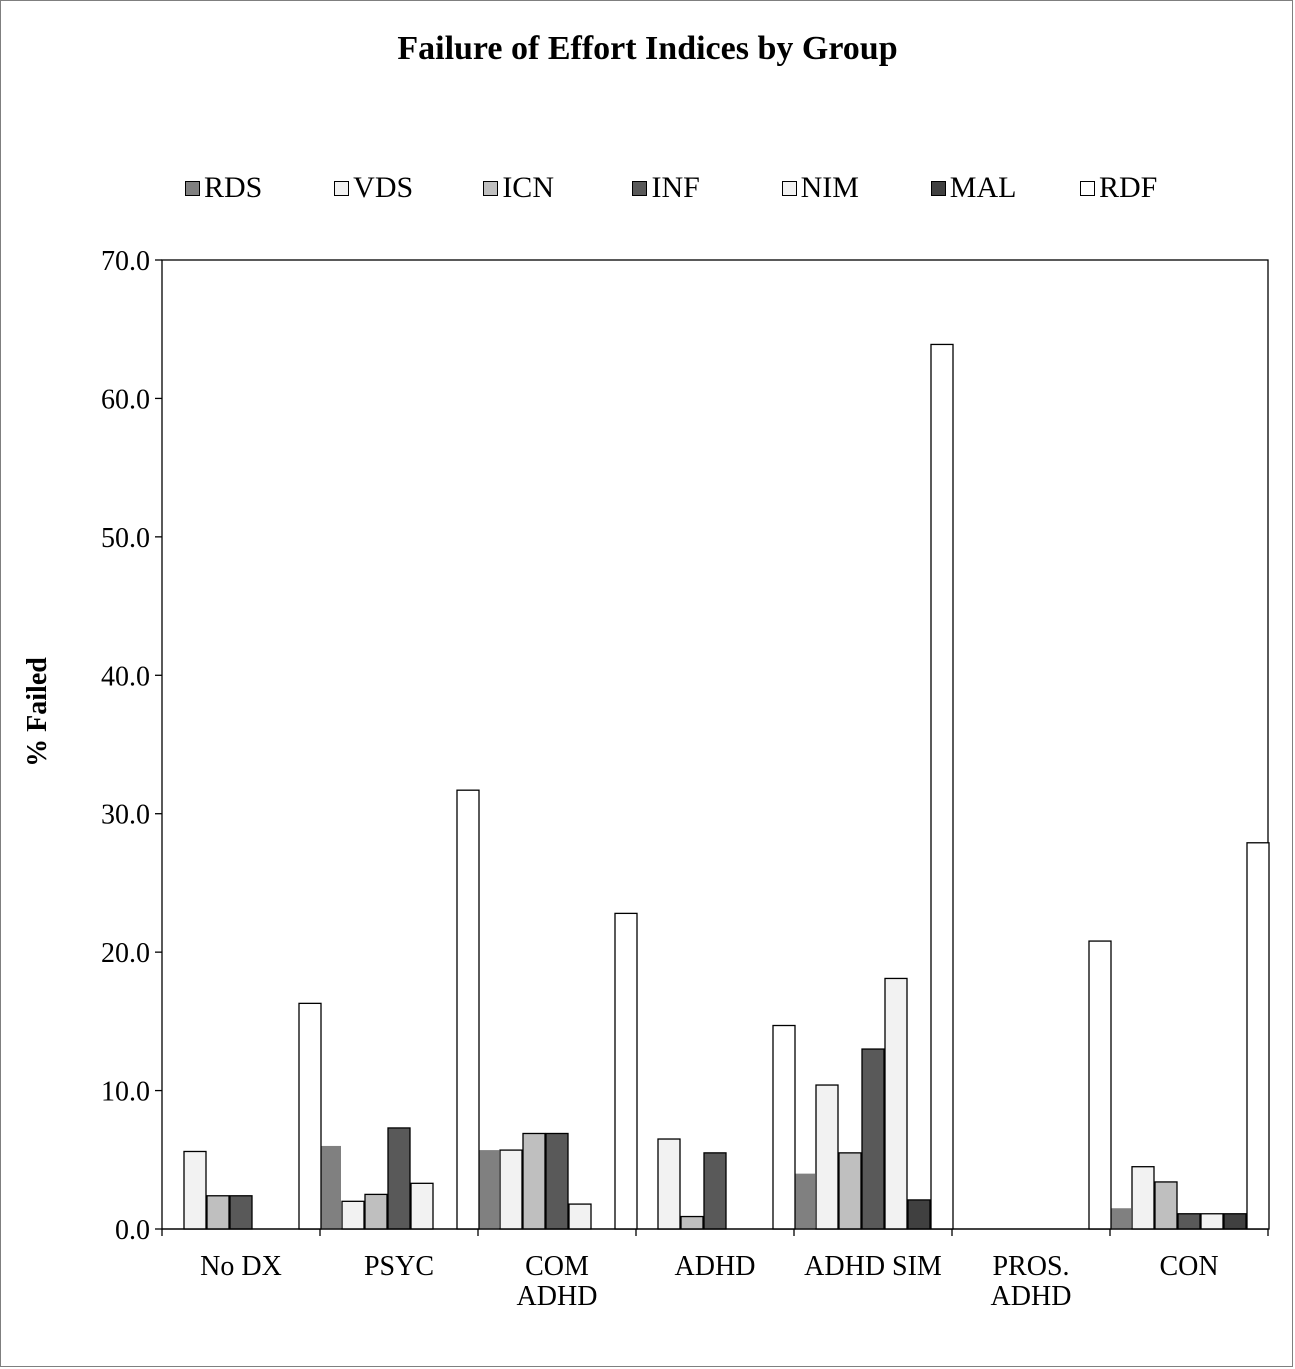 This screenshot has height=1369, width=1295. I want to click on x-tick-label: ADHD SIM, so click(873, 1266).